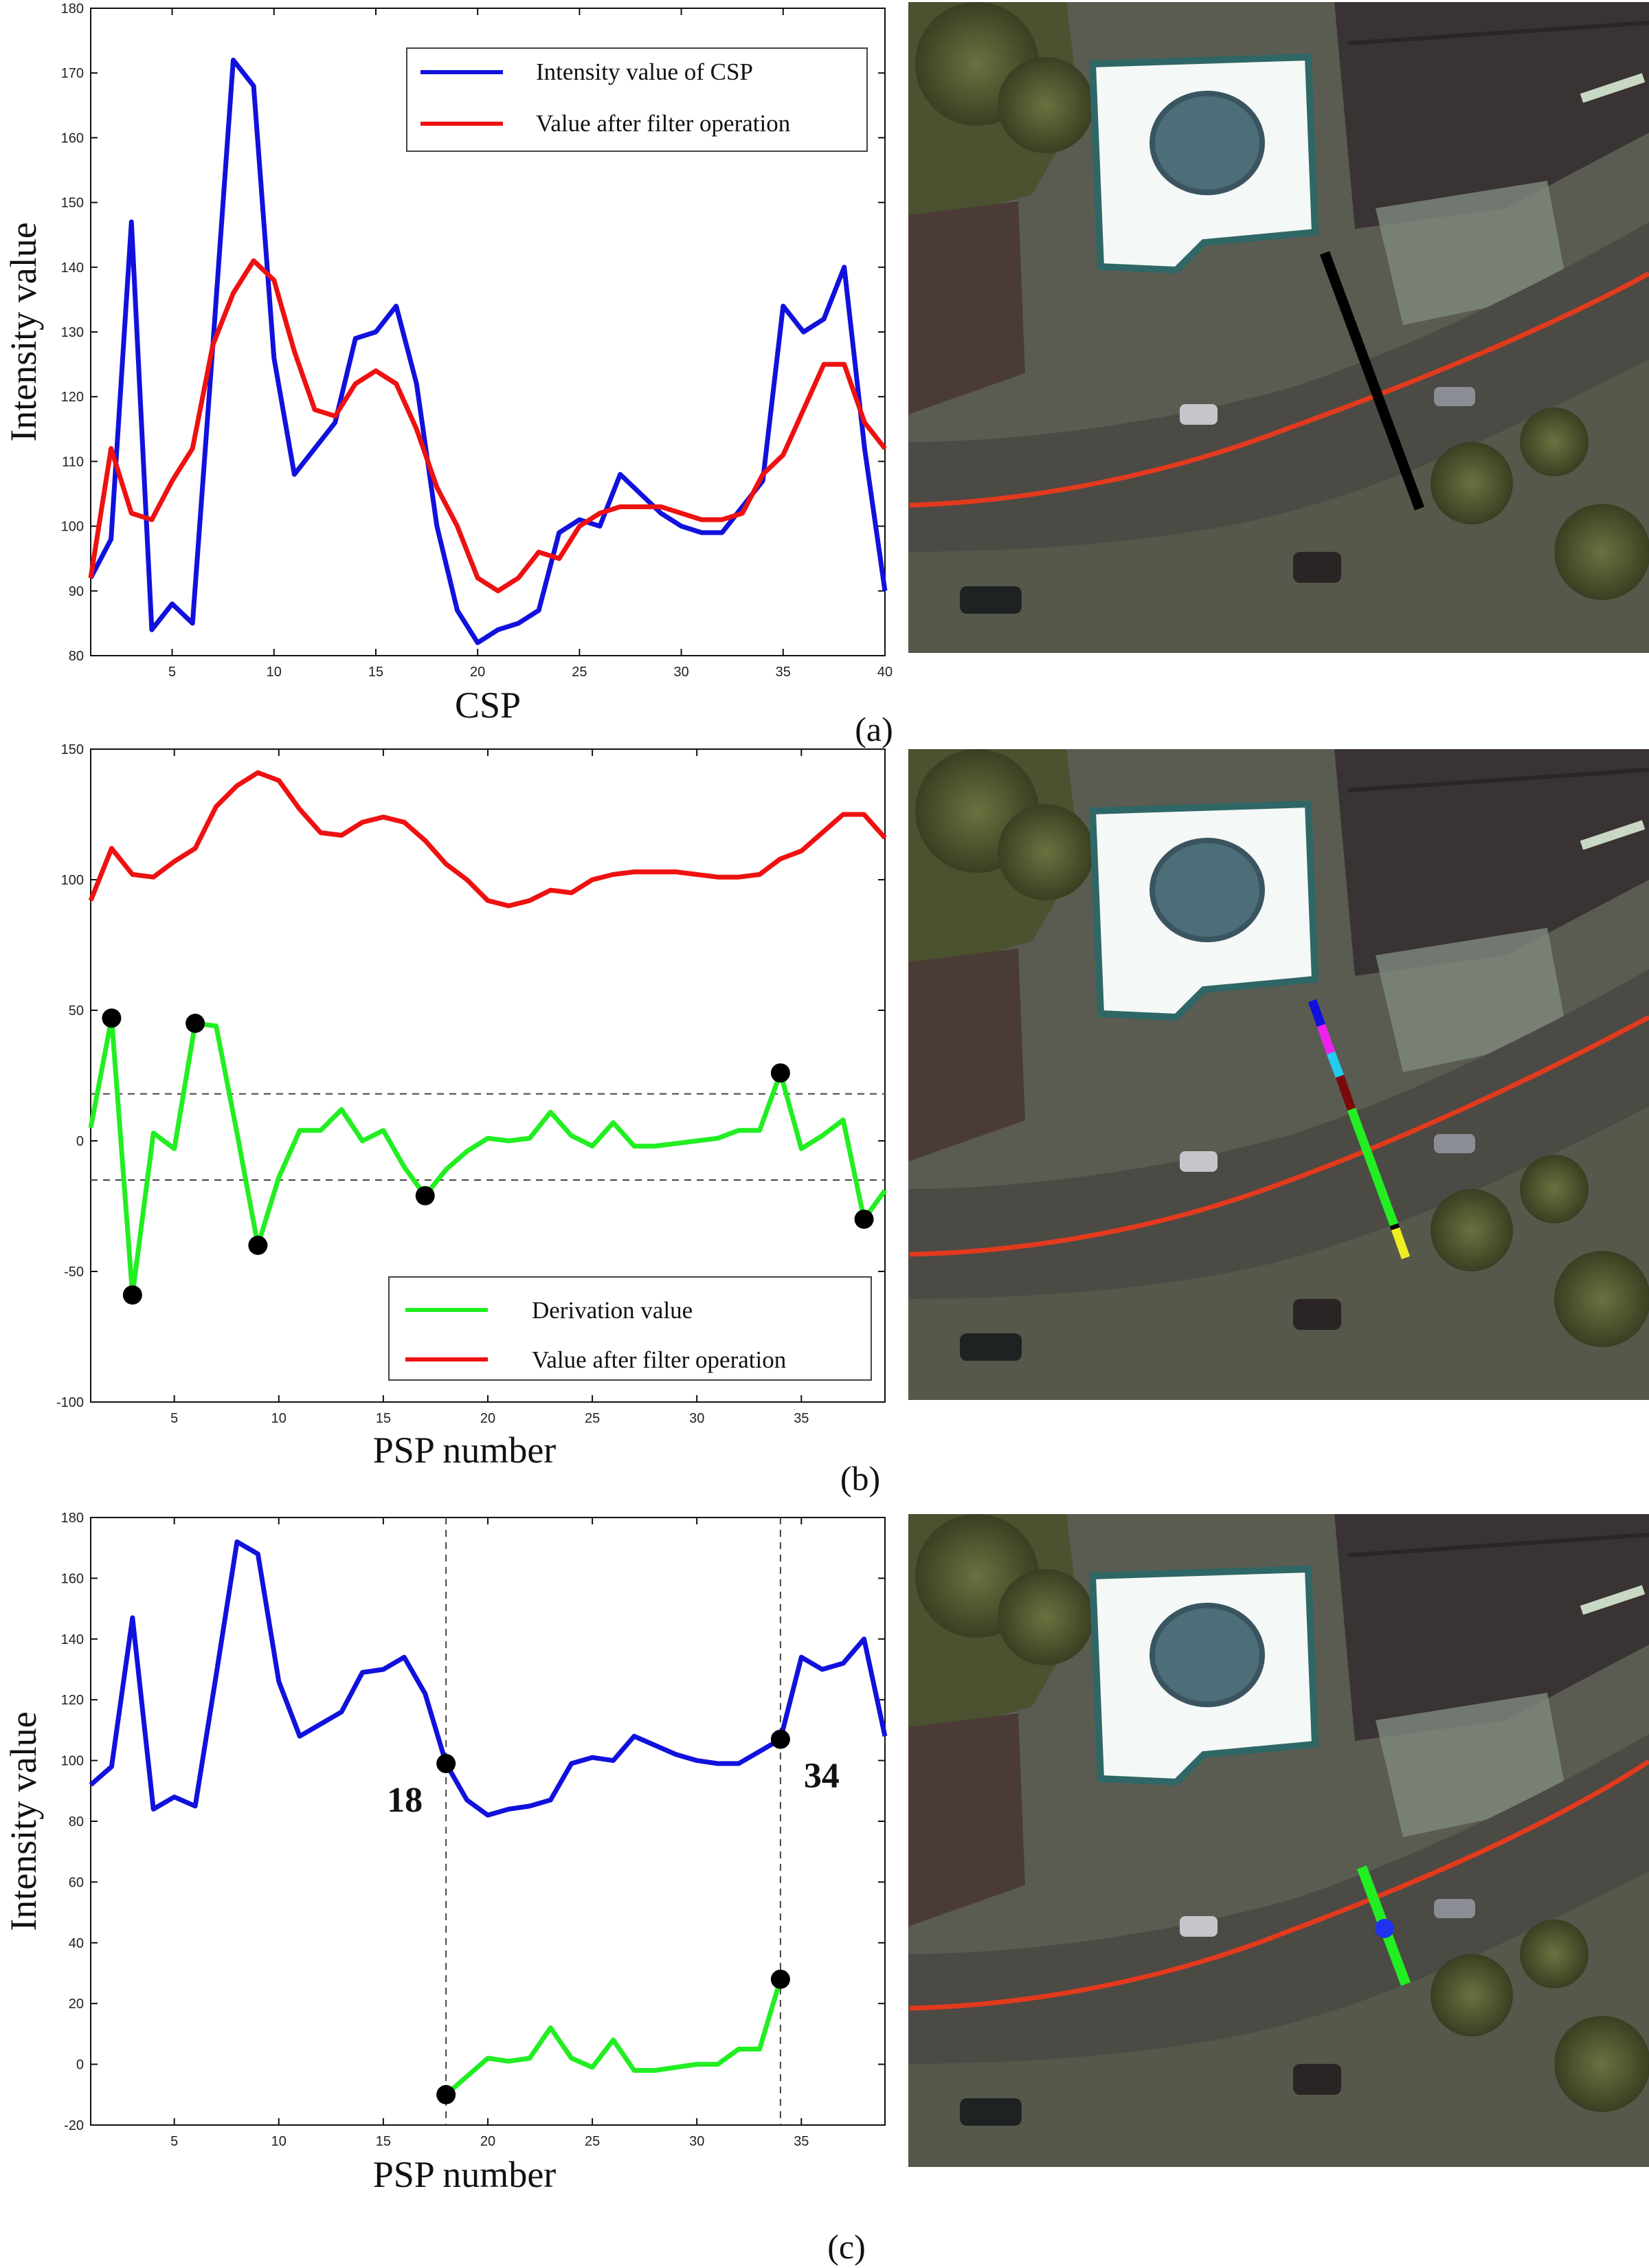  Describe the element at coordinates (73, 462) in the screenshot. I see `ytick-label: 110` at that location.